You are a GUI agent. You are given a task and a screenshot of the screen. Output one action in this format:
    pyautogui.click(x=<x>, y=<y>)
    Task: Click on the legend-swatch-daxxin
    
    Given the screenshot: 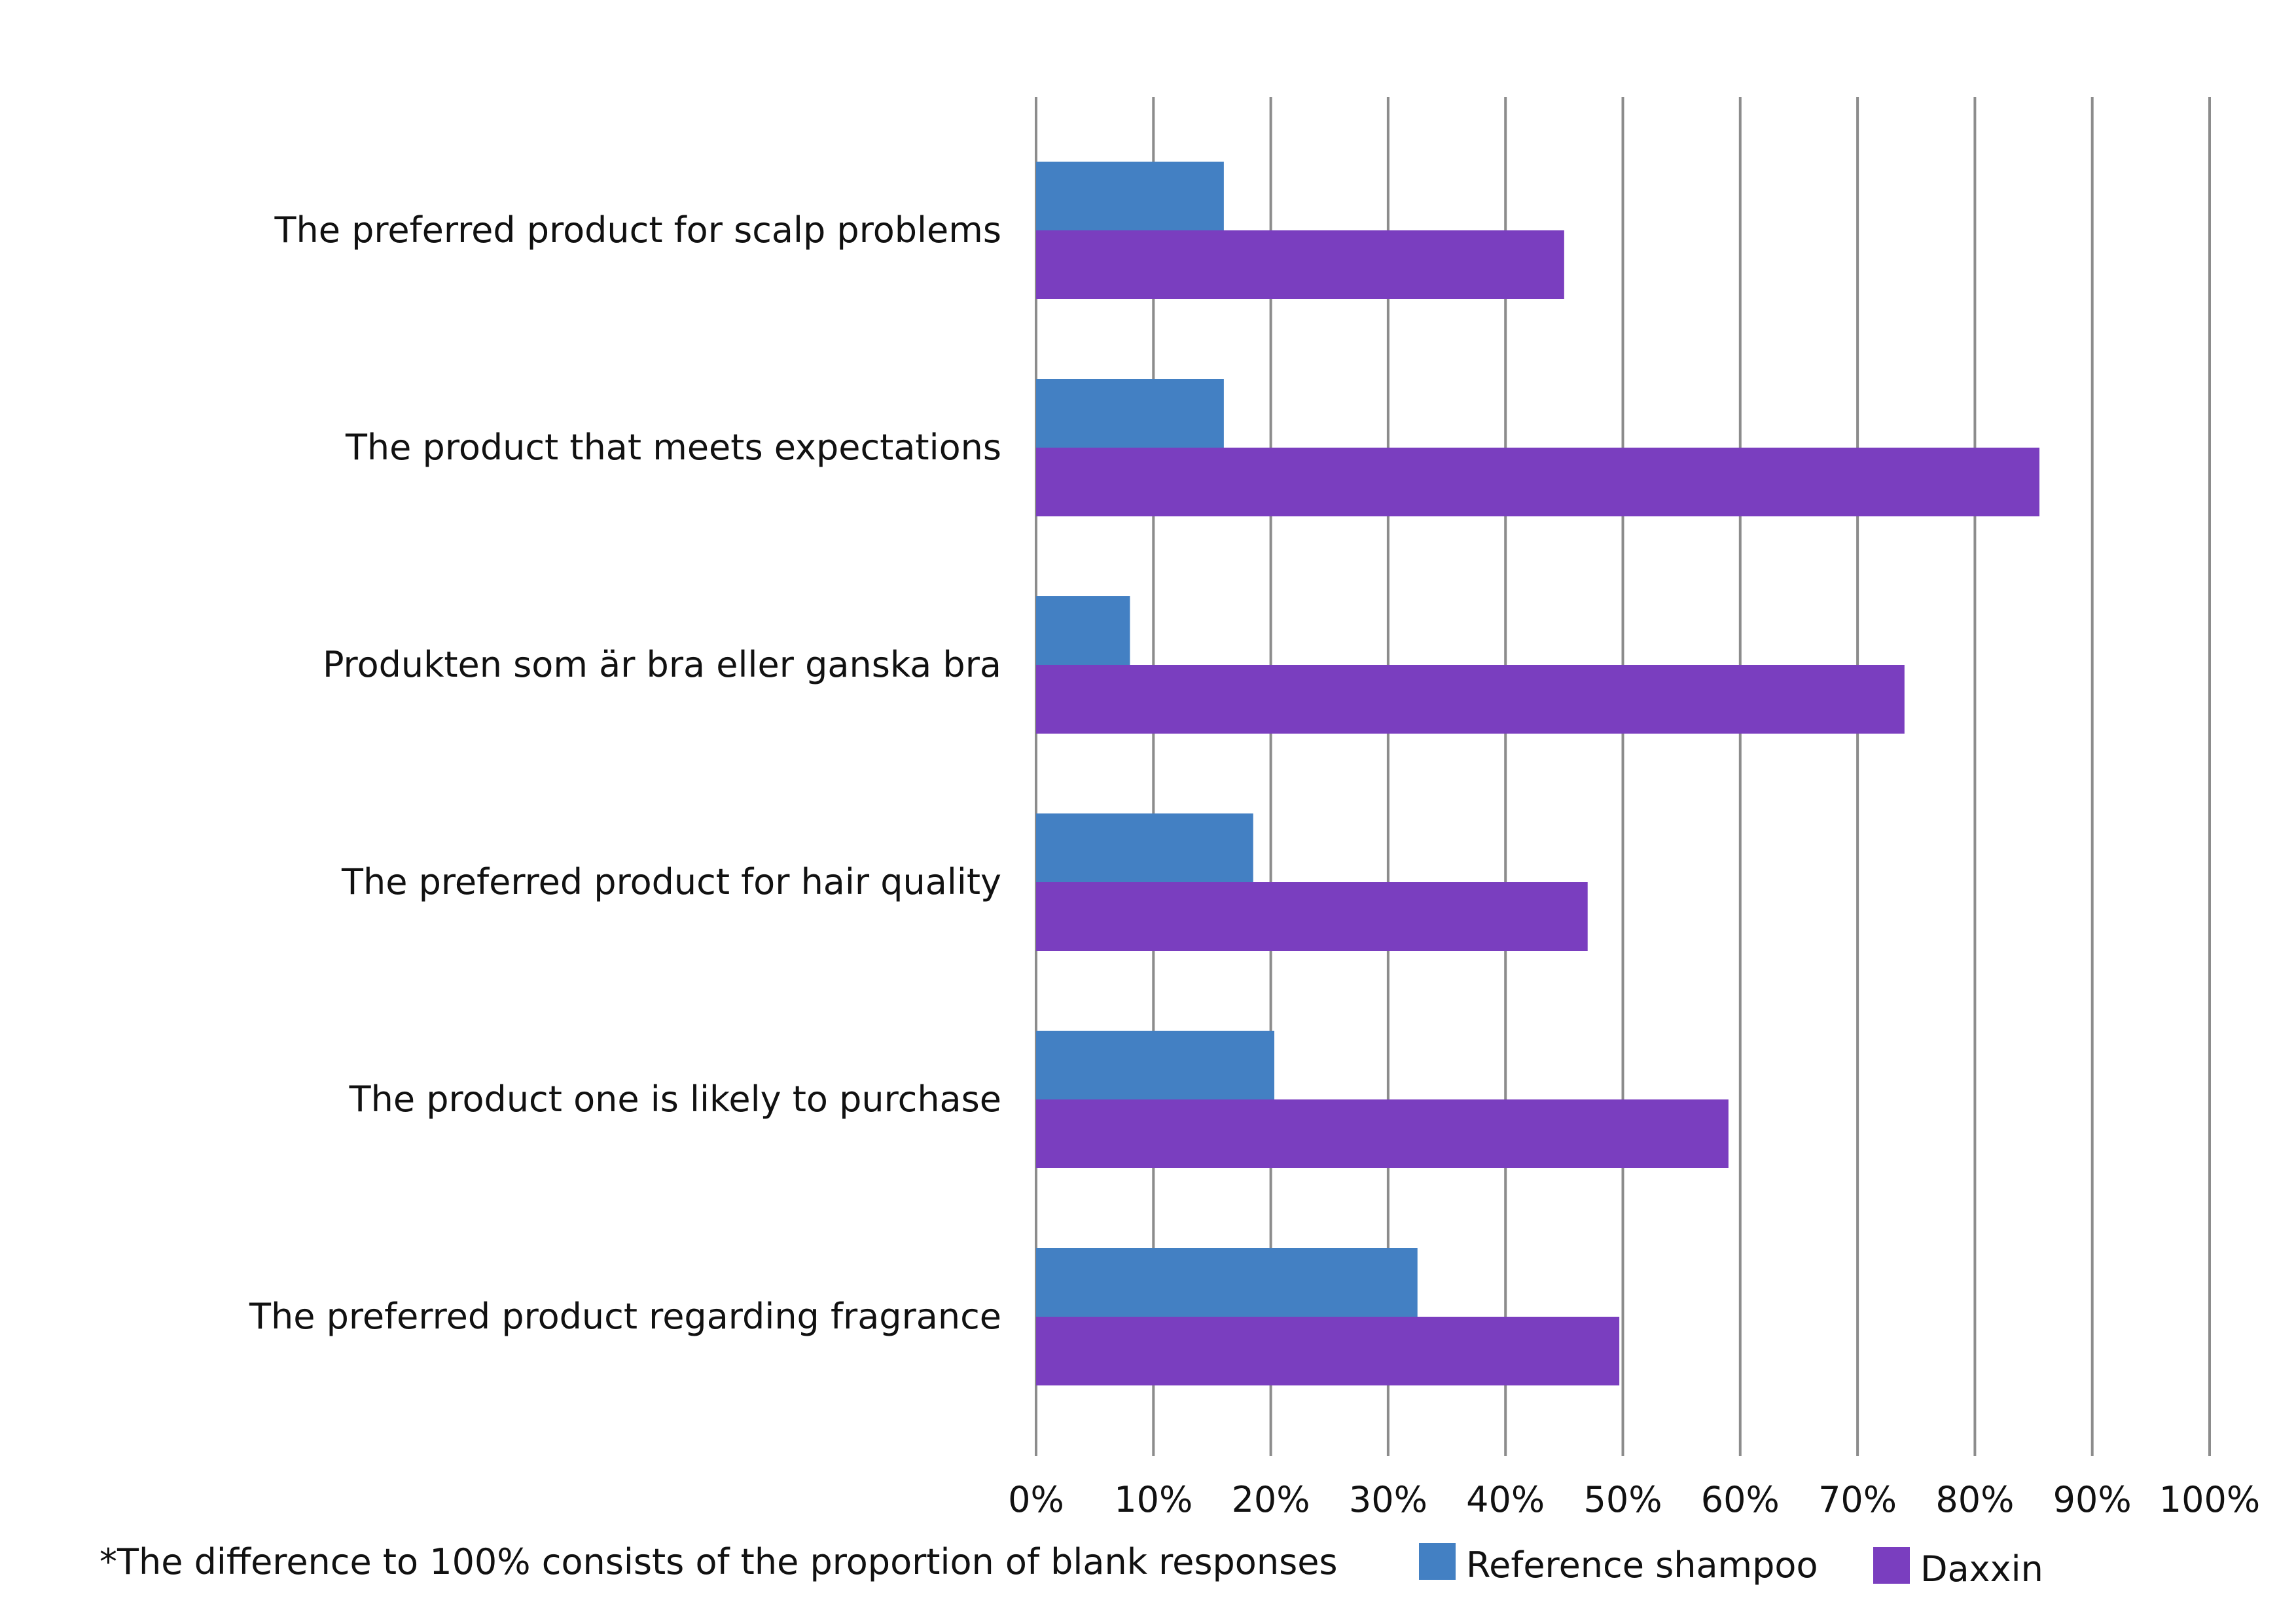 What is the action you would take?
    pyautogui.click(x=1891, y=1566)
    